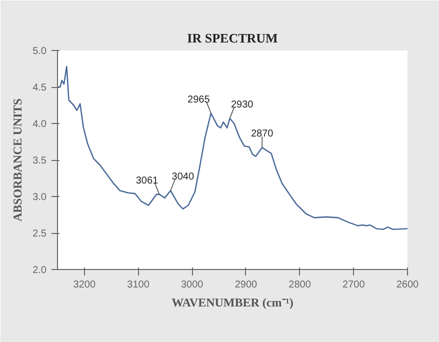  What do you see at coordinates (199, 100) in the screenshot?
I see `annotation: 2965` at bounding box center [199, 100].